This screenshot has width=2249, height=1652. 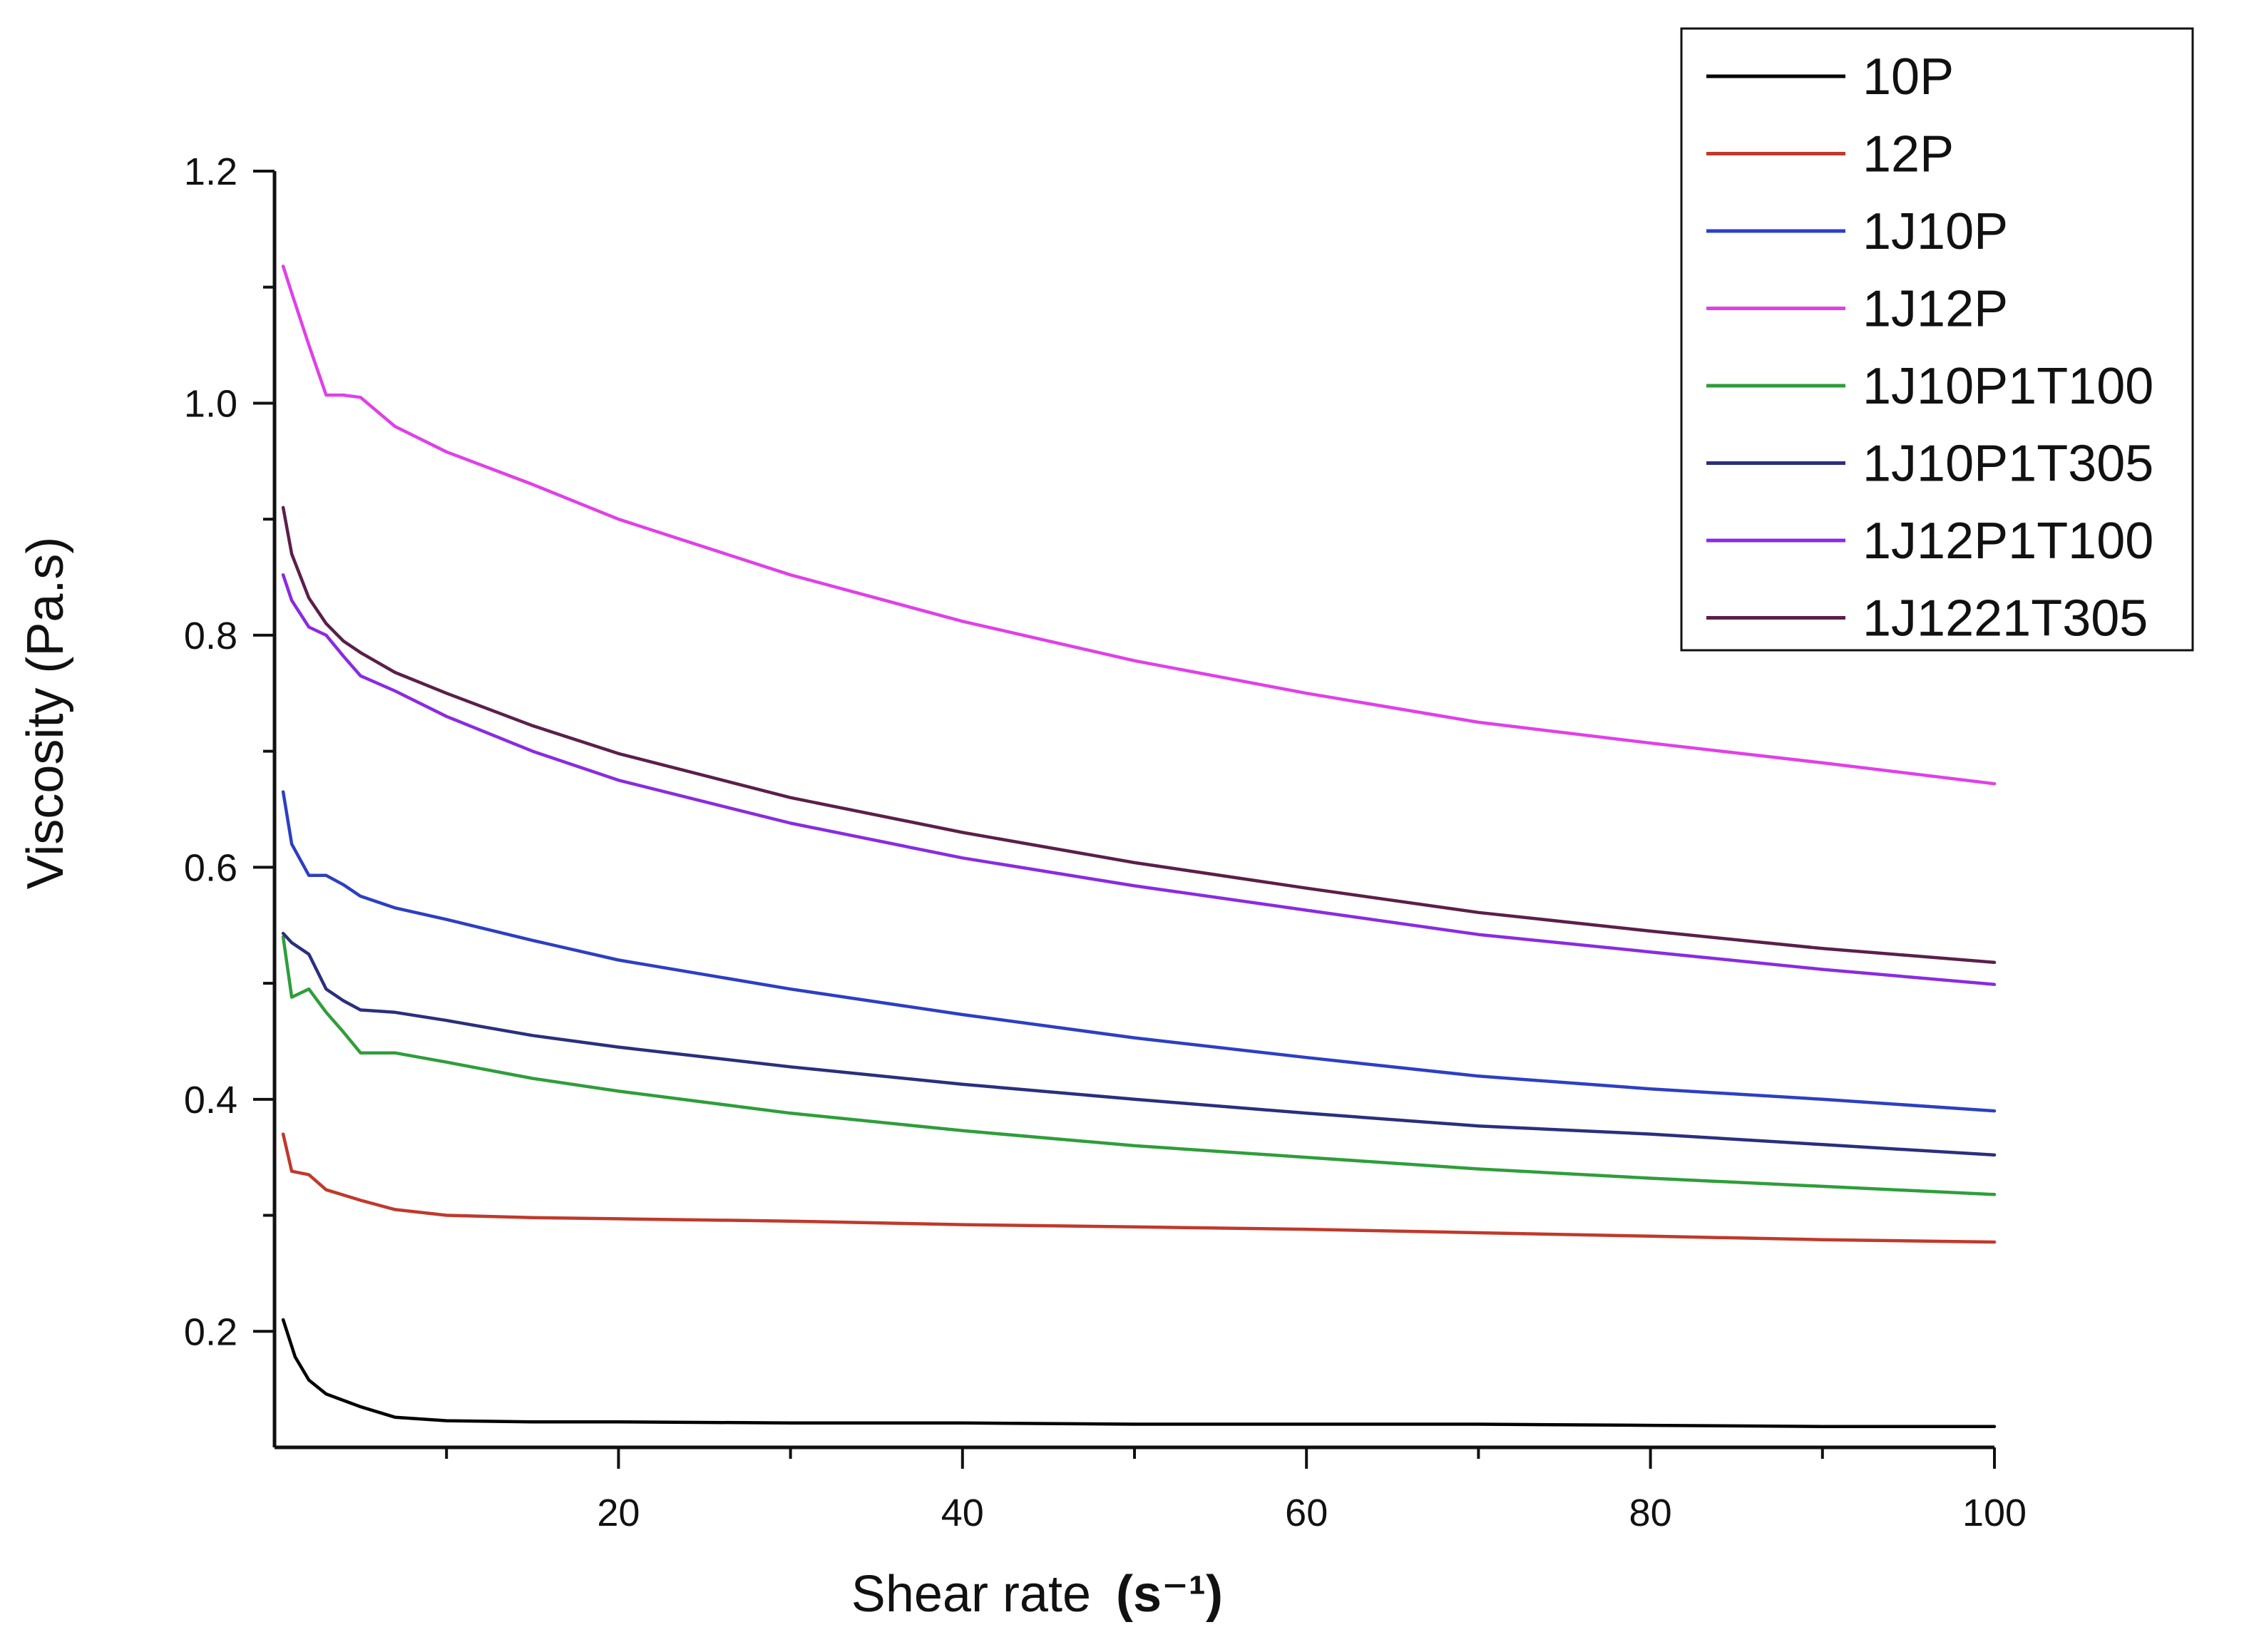 What do you see at coordinates (210, 403) in the screenshot?
I see `y-tick-label: 1.0` at bounding box center [210, 403].